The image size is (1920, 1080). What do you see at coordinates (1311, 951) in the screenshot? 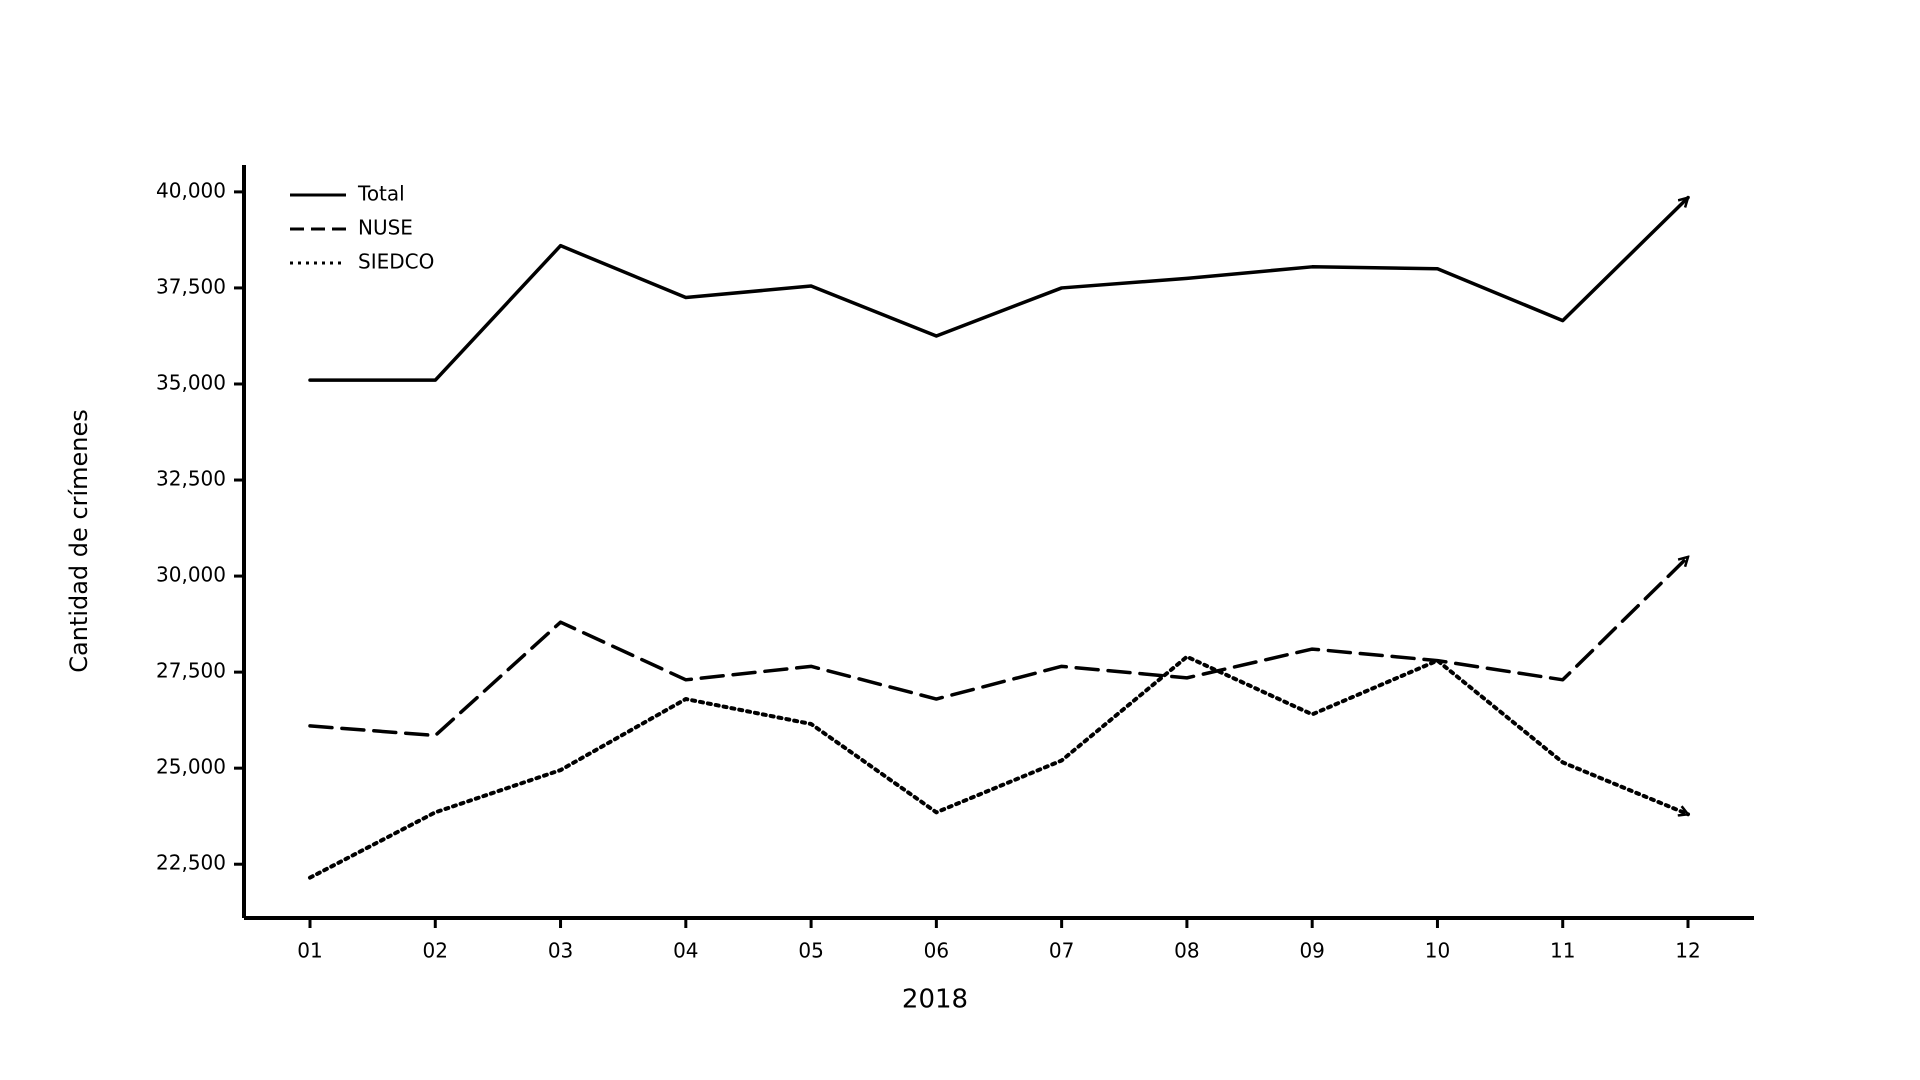
I see `x-tick-label: 09` at bounding box center [1311, 951].